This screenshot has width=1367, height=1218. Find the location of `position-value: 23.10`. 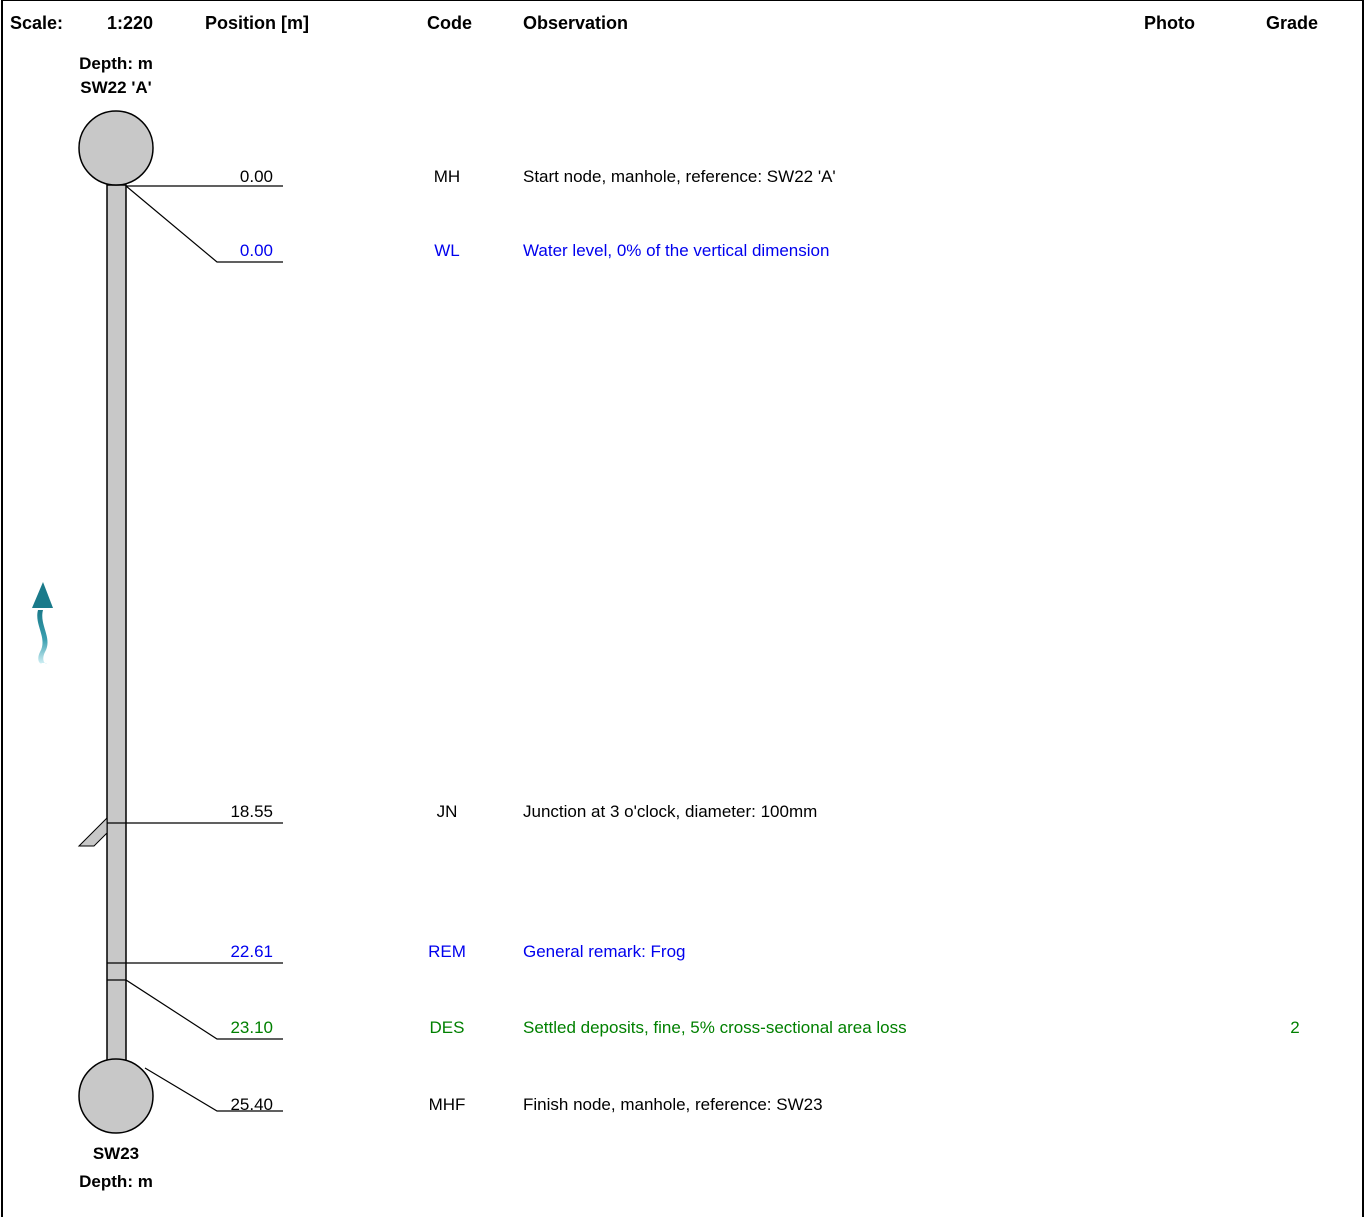

position-value: 23.10 is located at coordinates (251, 1027).